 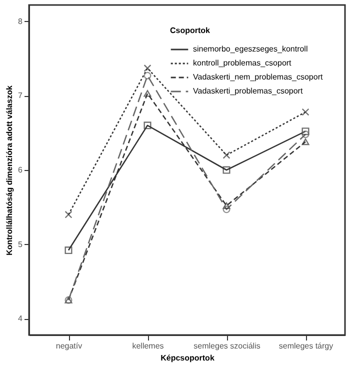 I want to click on legend-label: Vadaskerti_problemas_csoport, so click(x=248, y=91).